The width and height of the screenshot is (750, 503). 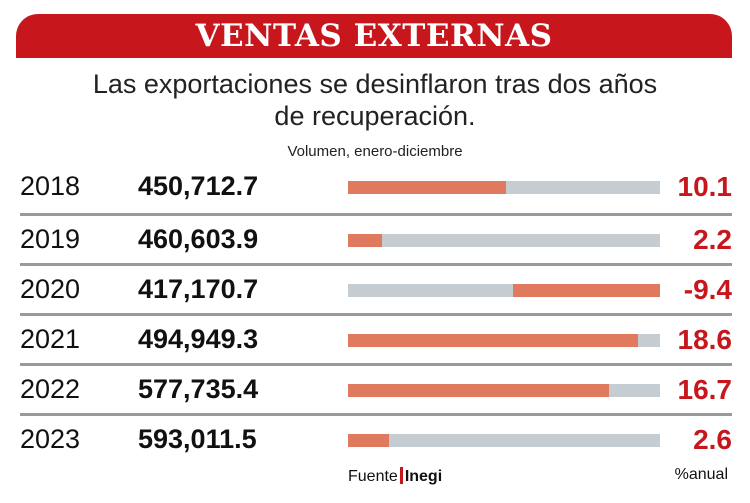 I want to click on year-label: 2022, so click(x=50, y=389).